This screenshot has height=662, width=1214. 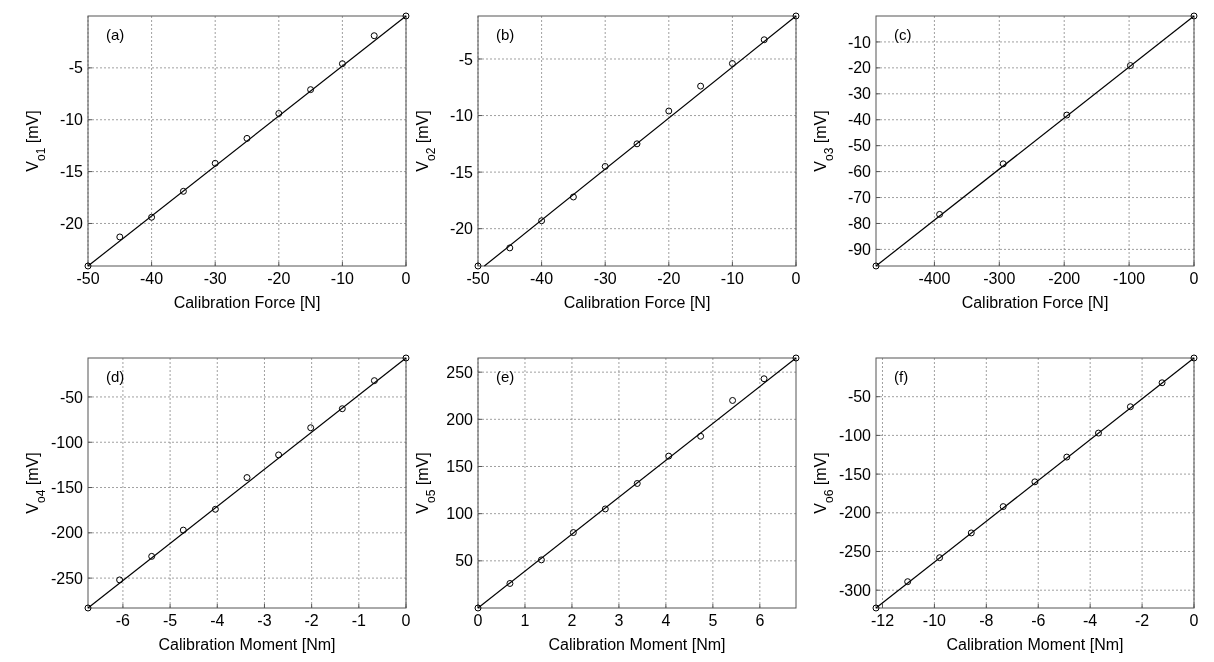 What do you see at coordinates (859, 249) in the screenshot?
I see `y-tick-label: -90` at bounding box center [859, 249].